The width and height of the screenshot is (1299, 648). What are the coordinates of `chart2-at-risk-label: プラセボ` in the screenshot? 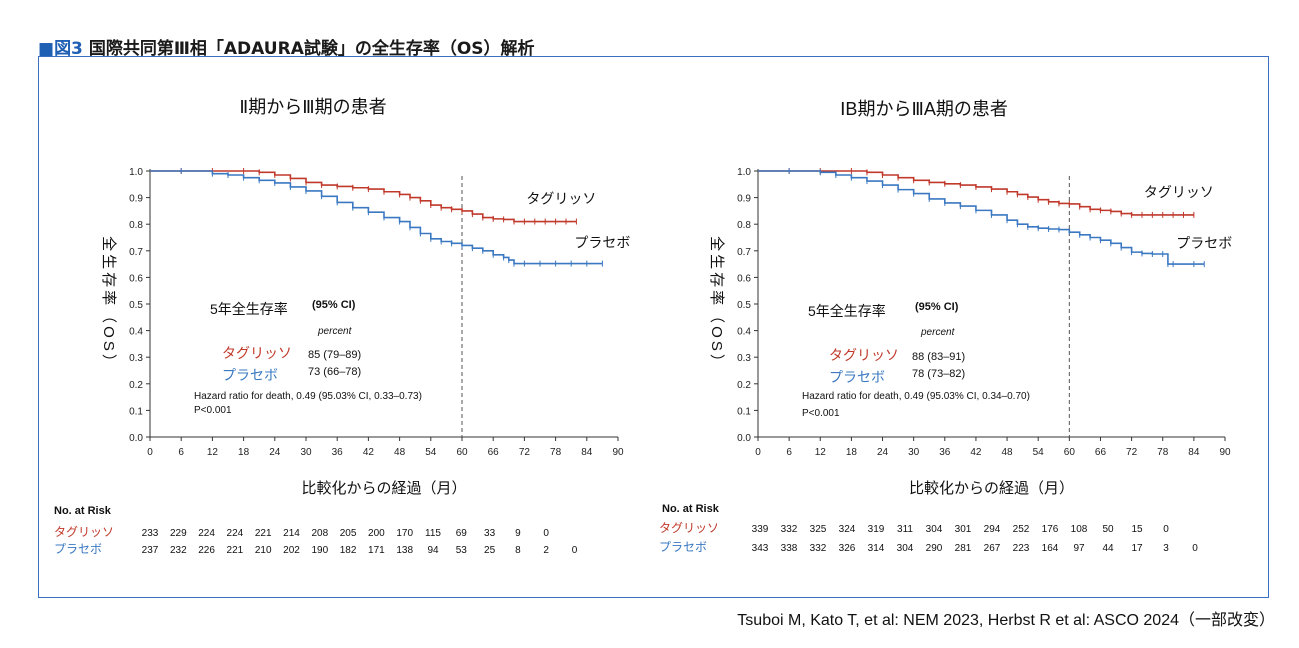 It's located at (683, 547).